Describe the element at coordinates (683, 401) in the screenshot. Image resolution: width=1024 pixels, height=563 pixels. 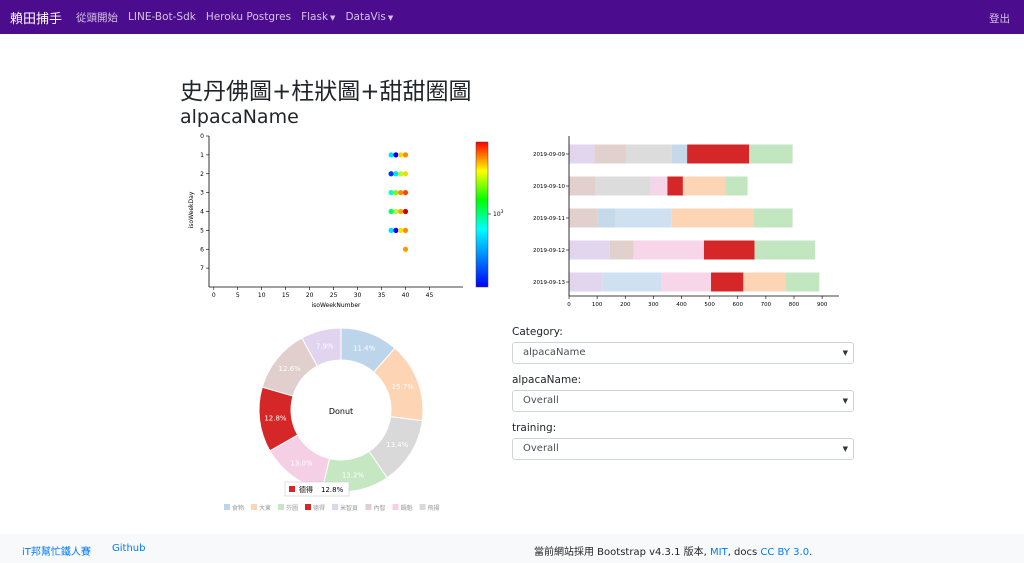
I see `alpaca-name-select: Overall ▼` at that location.